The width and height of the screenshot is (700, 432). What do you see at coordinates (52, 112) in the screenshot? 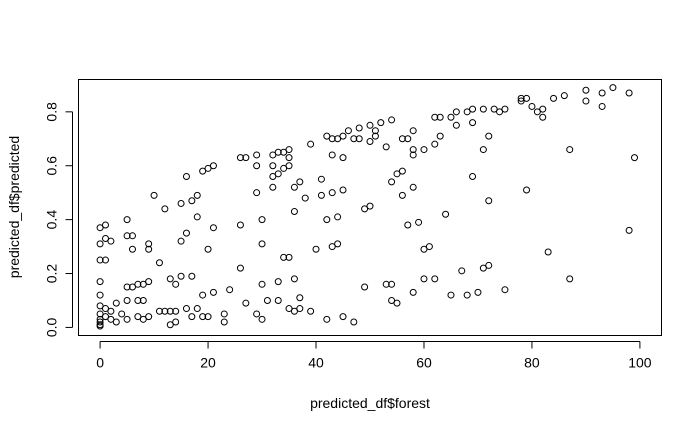
I see `y-tick-label: 0.8` at bounding box center [52, 112].